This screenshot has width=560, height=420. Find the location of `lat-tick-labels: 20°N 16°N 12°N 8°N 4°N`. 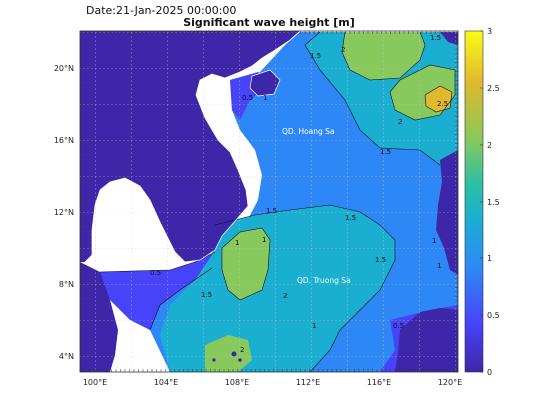

lat-tick-labels: 20°N 16°N 12°N 8°N 4°N is located at coordinates (64, 212).